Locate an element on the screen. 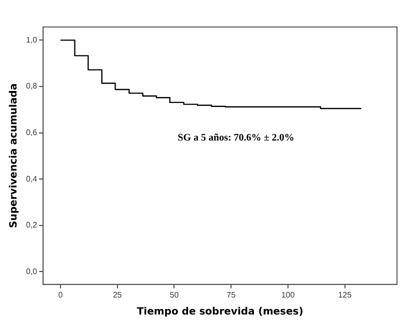 The image size is (403, 330). x-tick-label: 100 is located at coordinates (288, 295).